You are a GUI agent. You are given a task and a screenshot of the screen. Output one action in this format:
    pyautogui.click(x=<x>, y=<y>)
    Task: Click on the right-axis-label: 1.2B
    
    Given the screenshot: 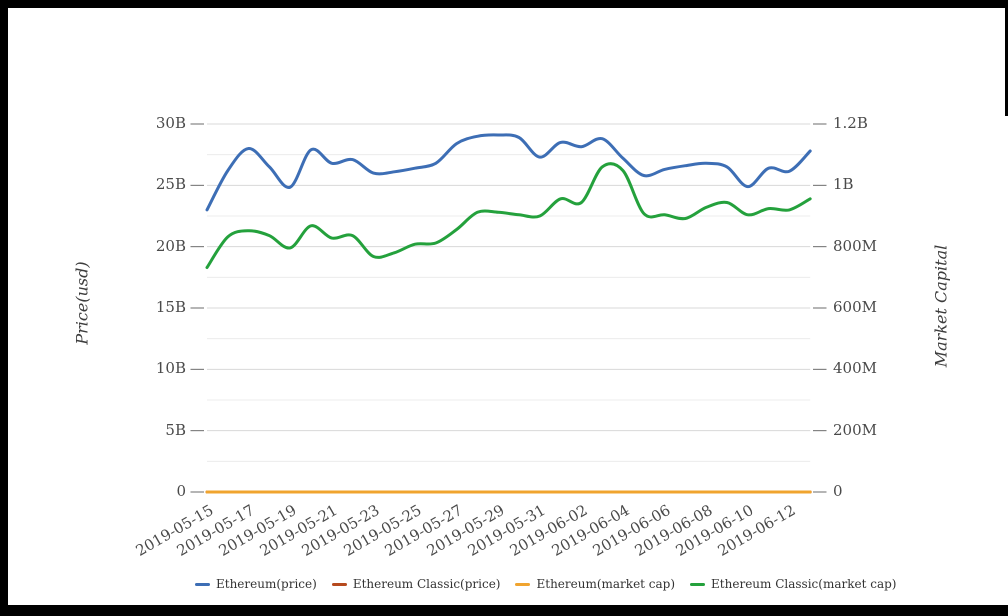 What is the action you would take?
    pyautogui.click(x=850, y=123)
    